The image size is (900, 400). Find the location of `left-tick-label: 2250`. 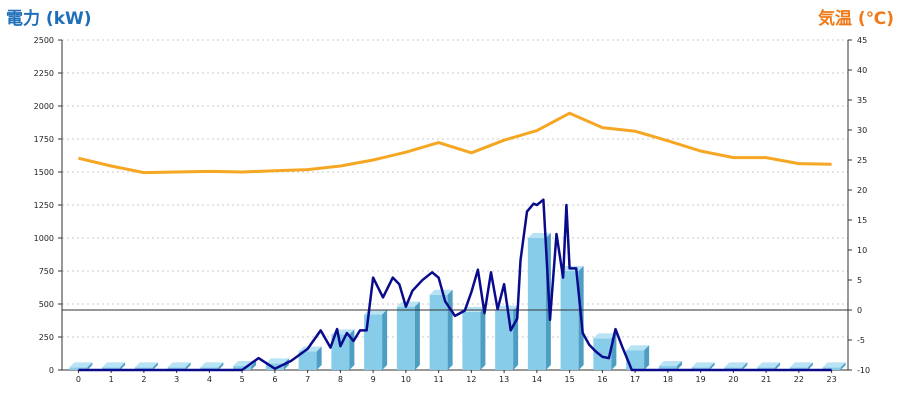

left-tick-label: 2250 is located at coordinates (44, 73).